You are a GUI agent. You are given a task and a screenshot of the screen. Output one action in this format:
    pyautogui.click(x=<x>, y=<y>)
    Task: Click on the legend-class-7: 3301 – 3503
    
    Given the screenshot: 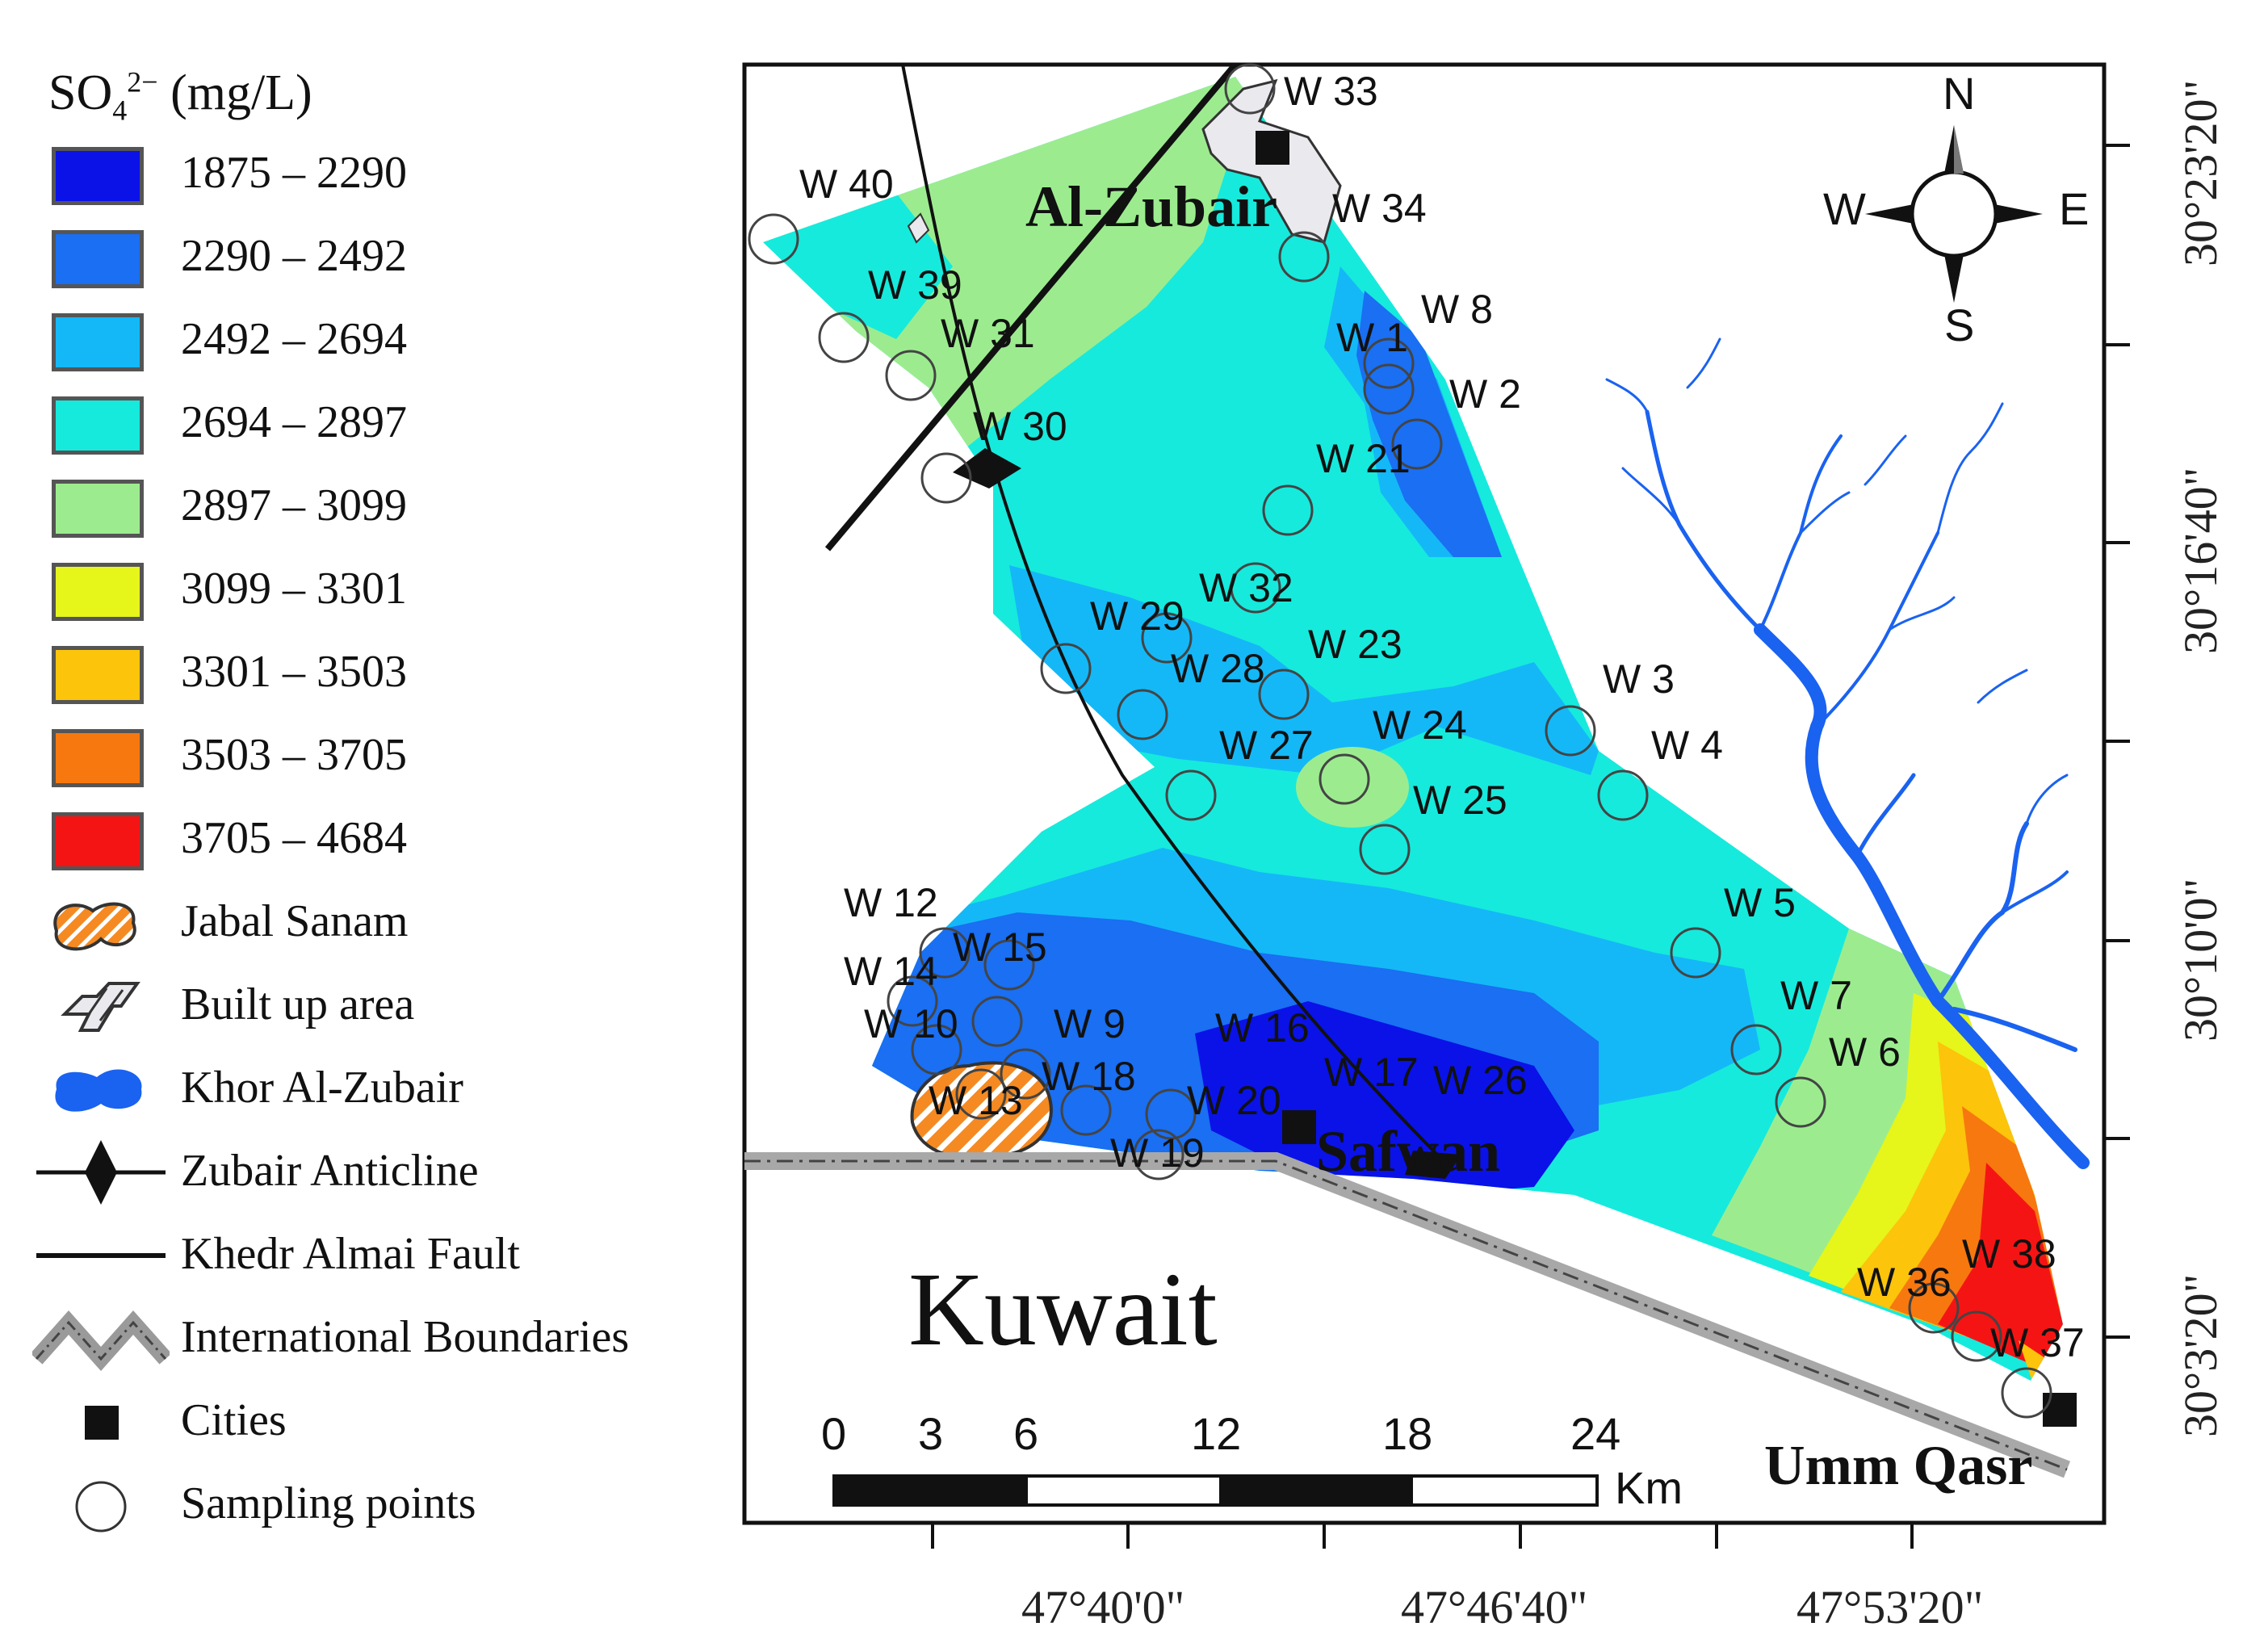 What is the action you would take?
    pyautogui.click(x=363, y=673)
    